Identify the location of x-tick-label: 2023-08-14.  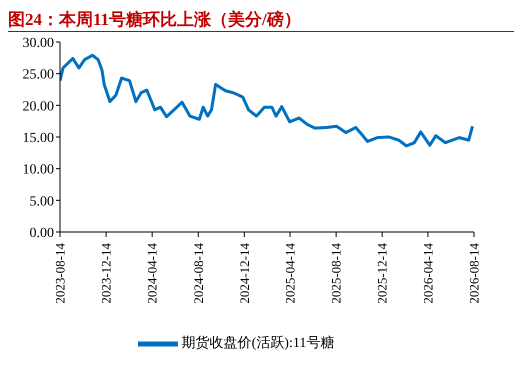
(60, 273).